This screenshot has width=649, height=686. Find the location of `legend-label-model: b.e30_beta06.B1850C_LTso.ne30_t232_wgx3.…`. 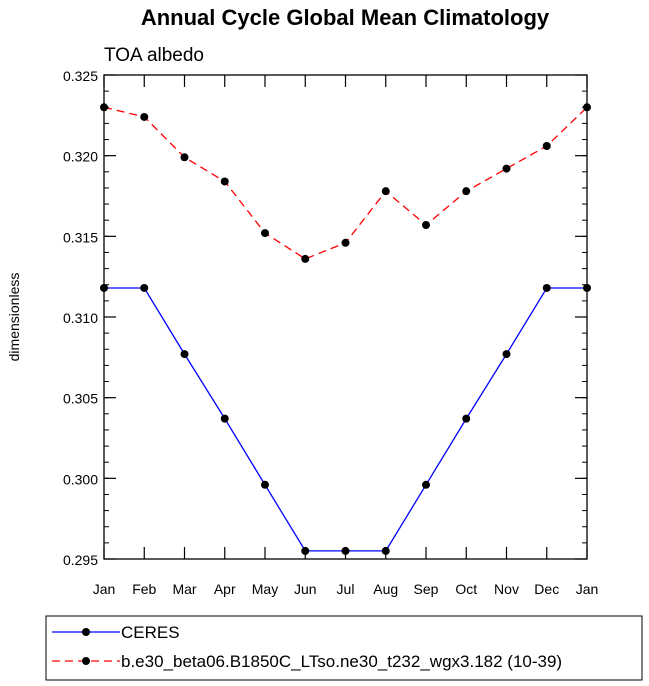

legend-label-model: b.e30_beta06.B1850C_LTso.ne30_t232_wgx3.… is located at coordinates (341, 661).